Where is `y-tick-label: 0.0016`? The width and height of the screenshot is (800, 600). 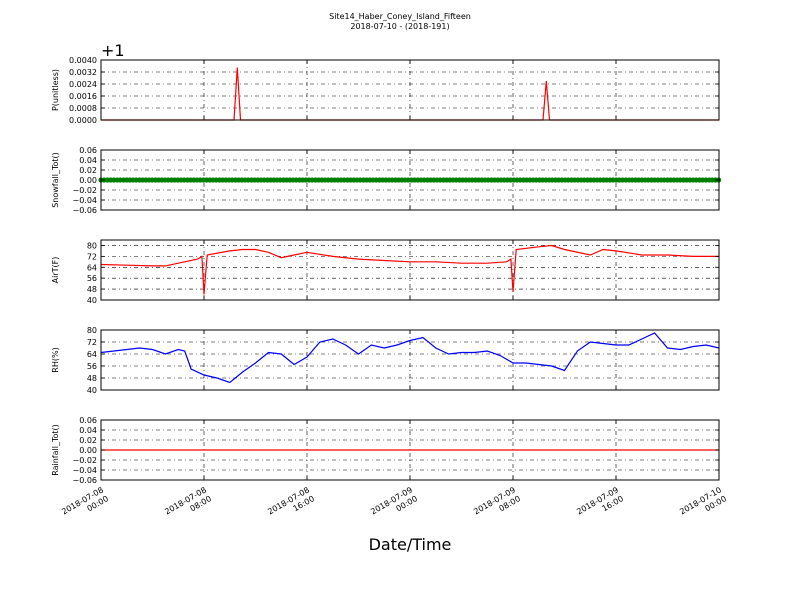 y-tick-label: 0.0016 is located at coordinates (83, 96).